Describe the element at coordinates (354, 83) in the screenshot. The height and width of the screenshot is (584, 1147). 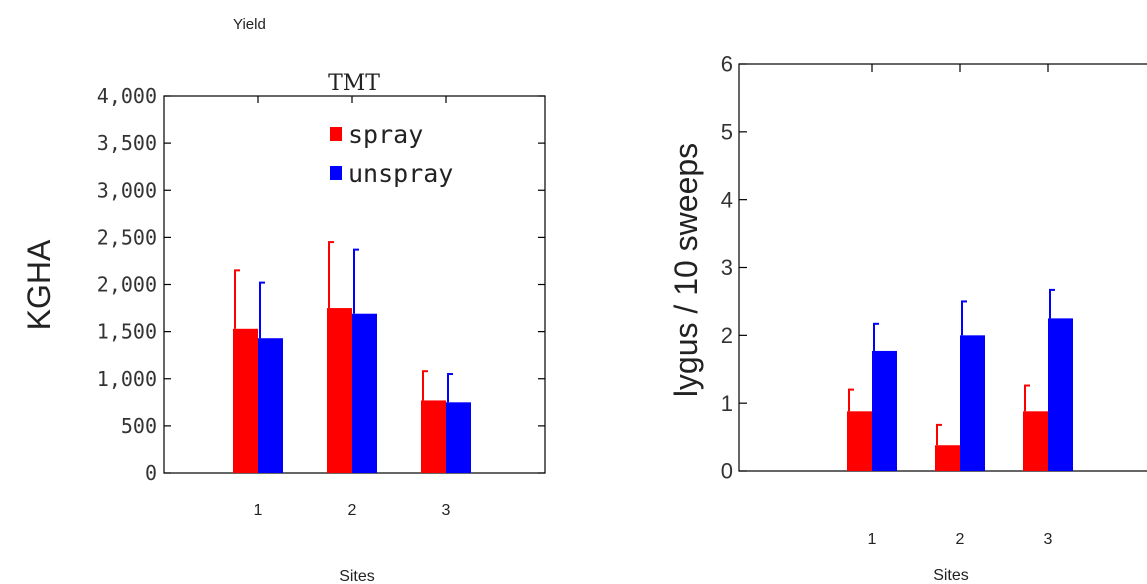
I see `chart-subtitle: TMT` at that location.